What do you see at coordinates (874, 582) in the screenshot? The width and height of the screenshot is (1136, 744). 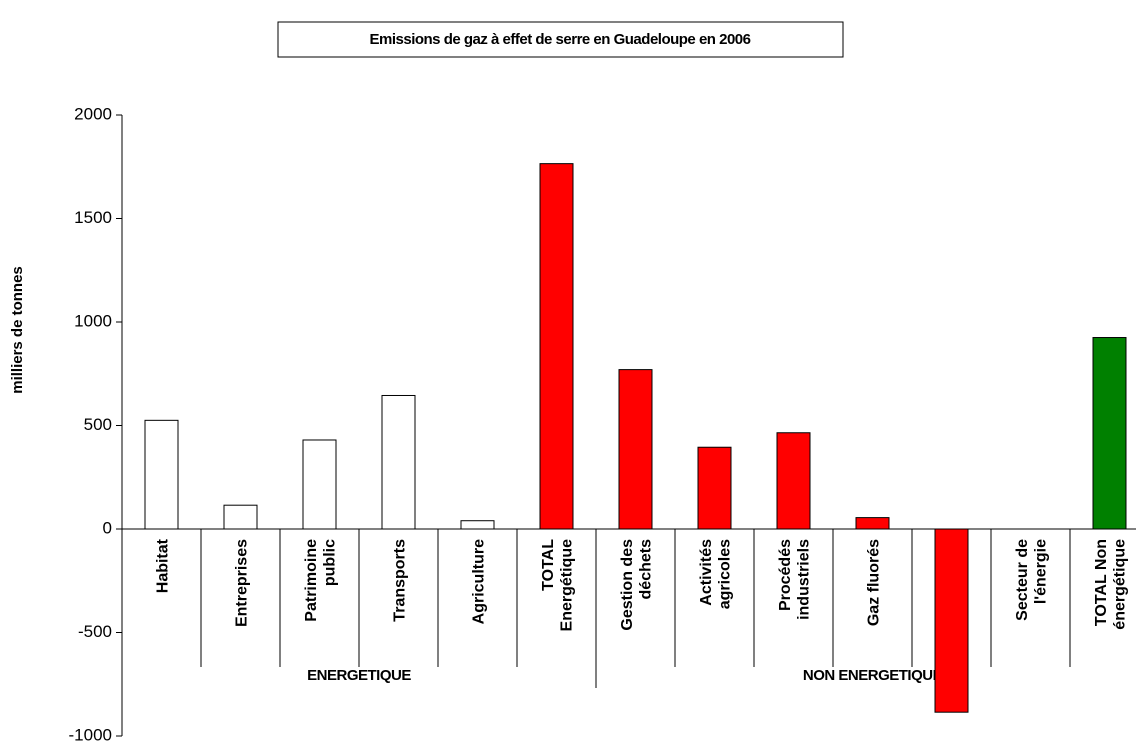 I see `x-tick-label: Gaz fluorés` at bounding box center [874, 582].